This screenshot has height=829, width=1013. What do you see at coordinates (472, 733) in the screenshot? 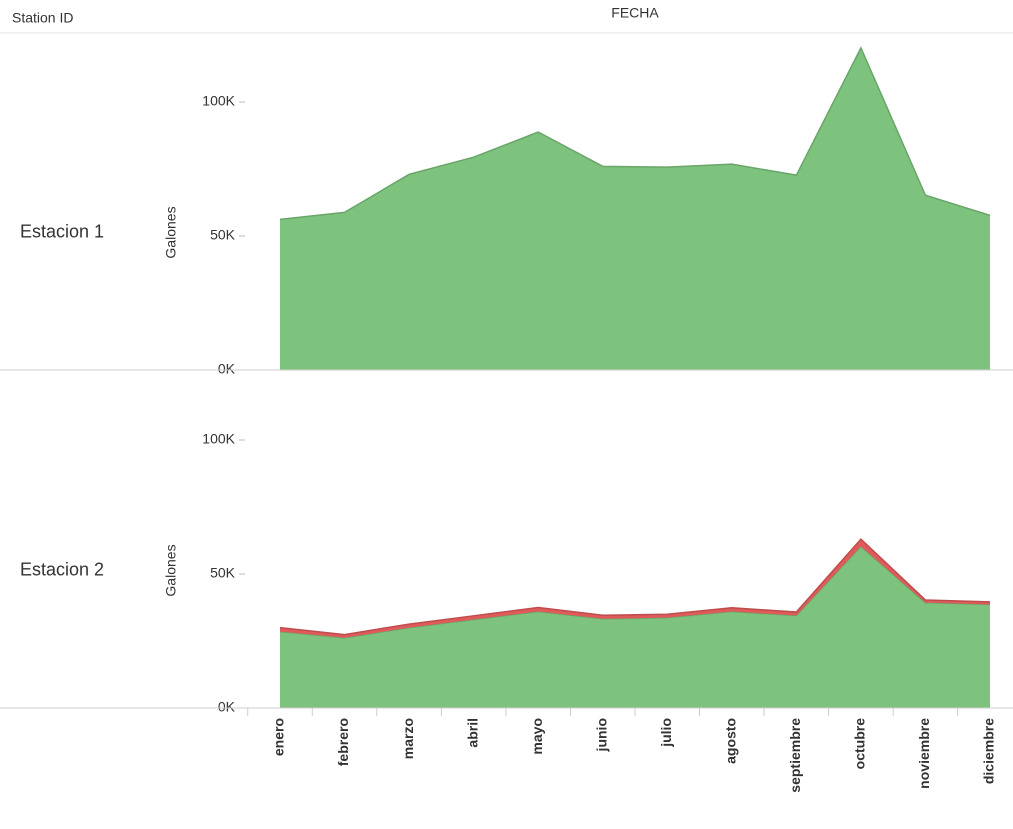
I see `x-tick-label: abril` at bounding box center [472, 733].